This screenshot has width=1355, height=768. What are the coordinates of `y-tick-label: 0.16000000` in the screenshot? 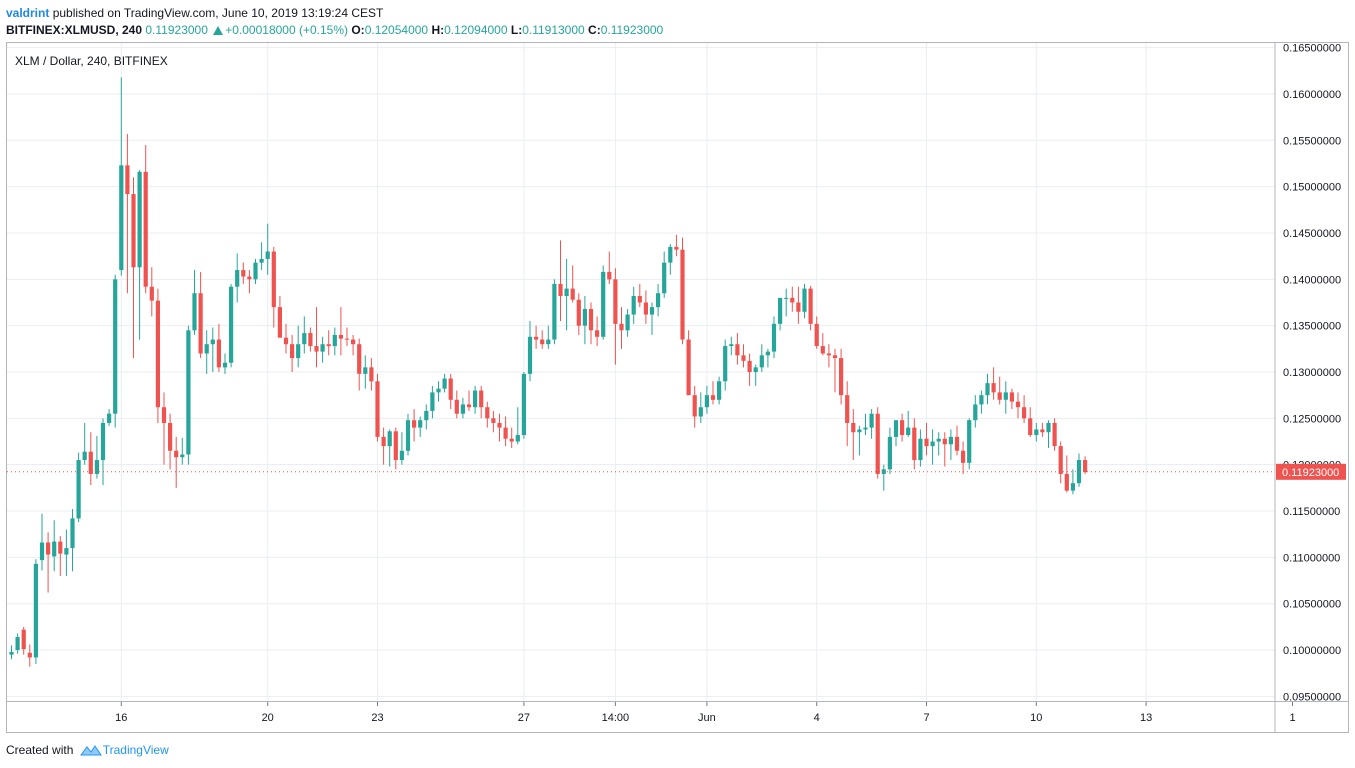 It's located at (1312, 95).